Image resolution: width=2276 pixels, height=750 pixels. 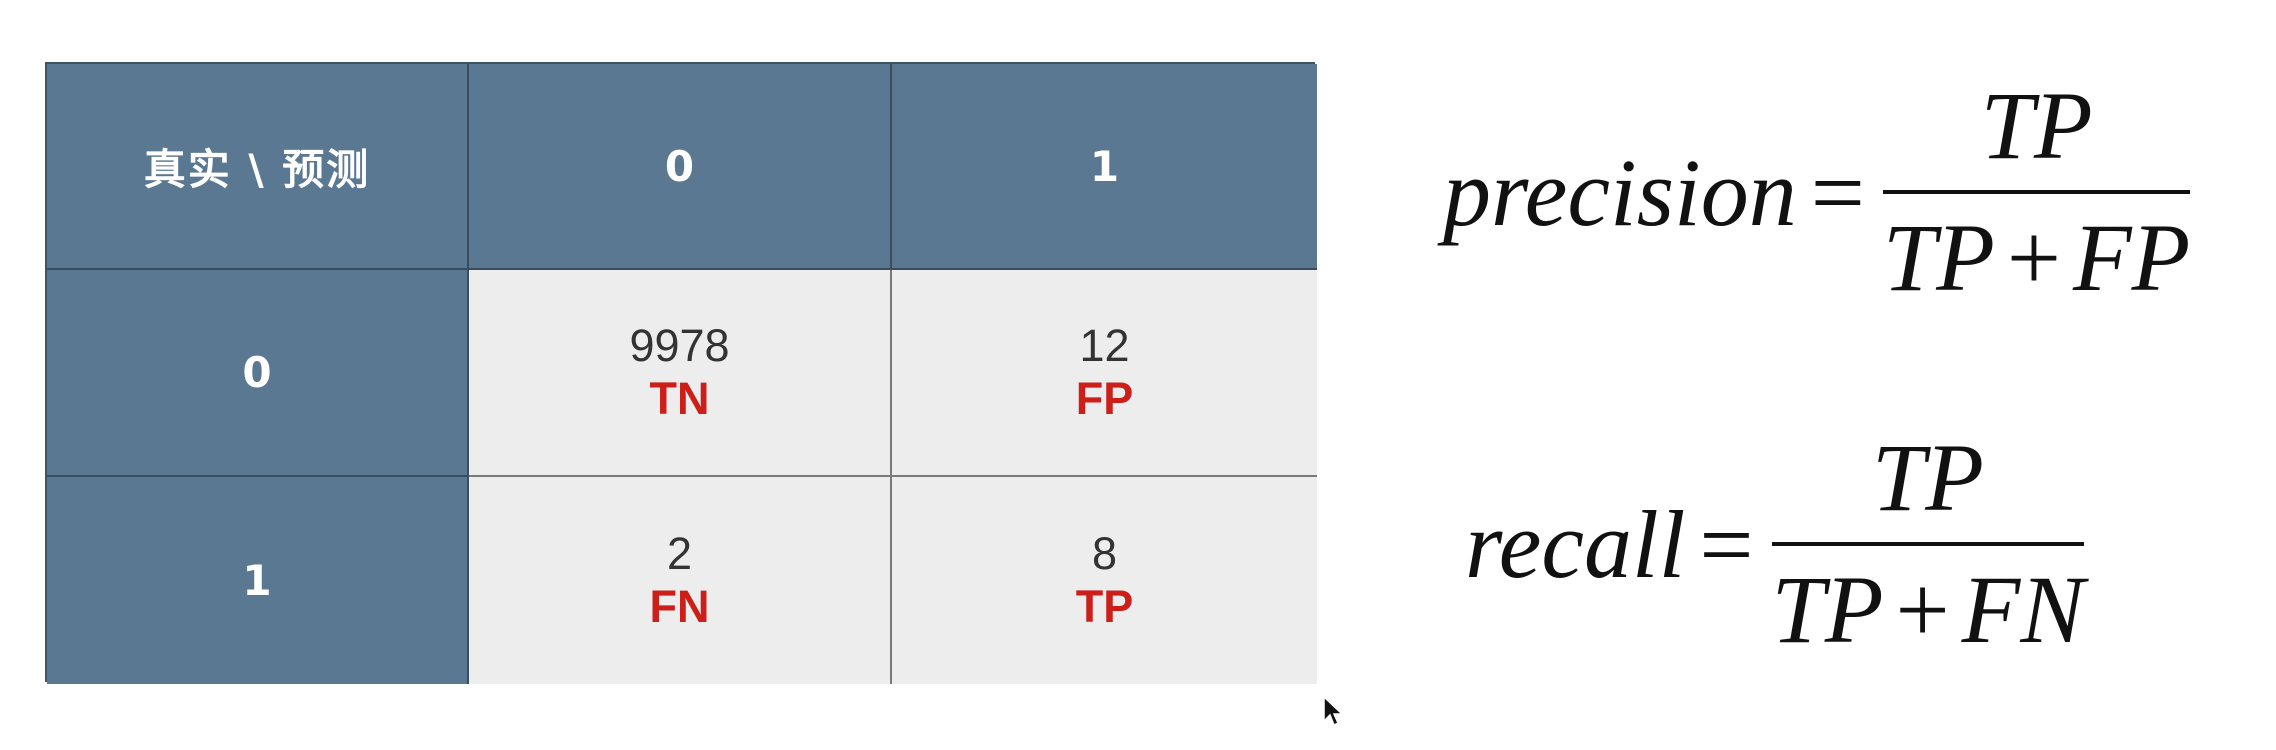 I want to click on row-header-1: 1, so click(x=258, y=580).